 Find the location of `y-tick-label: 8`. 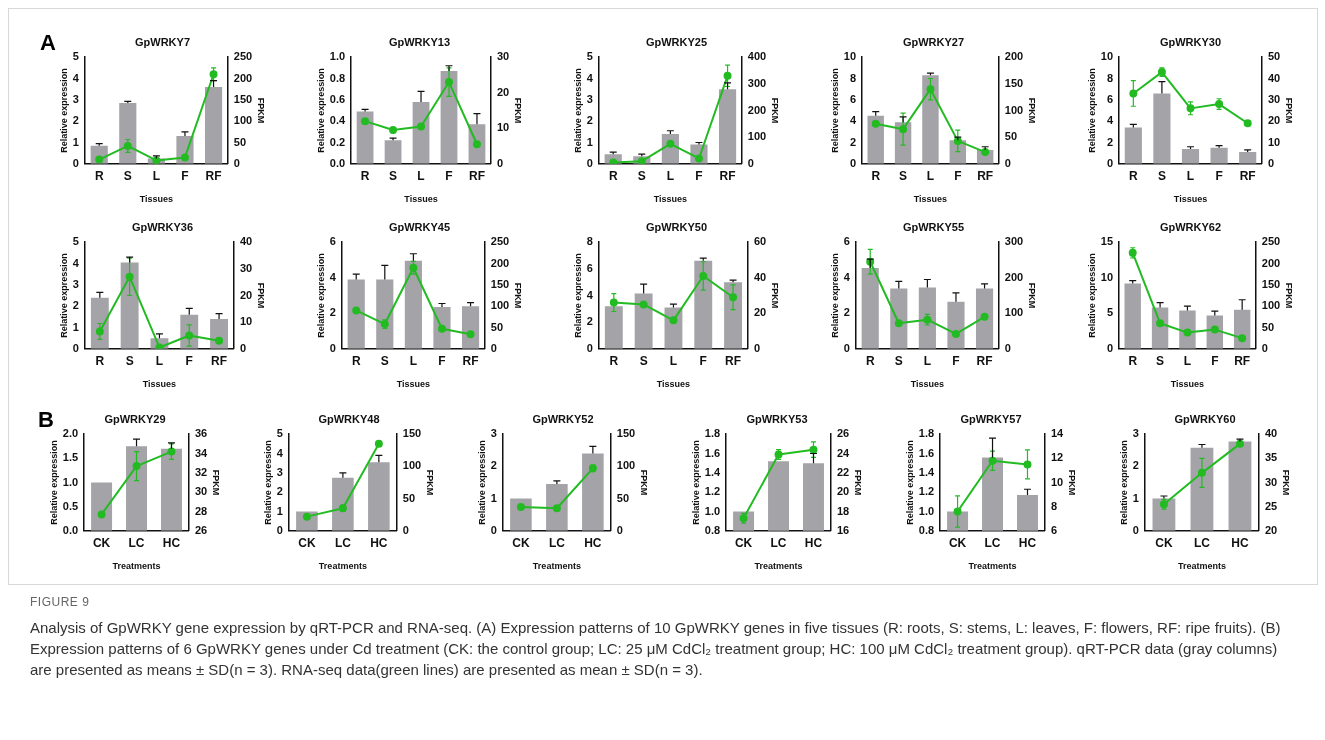

y-tick-label: 8 is located at coordinates (589, 241).